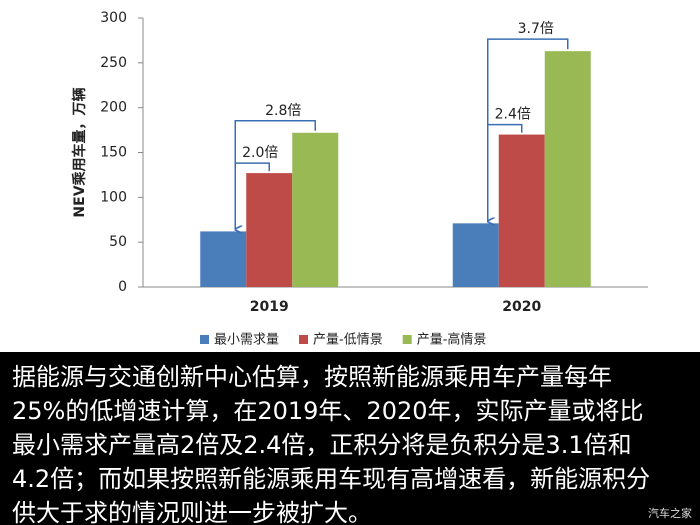  Describe the element at coordinates (312, 377) in the screenshot. I see `caption-line: 据能源与交通创新中心估算，按照新能源乘用车产量每年` at that location.